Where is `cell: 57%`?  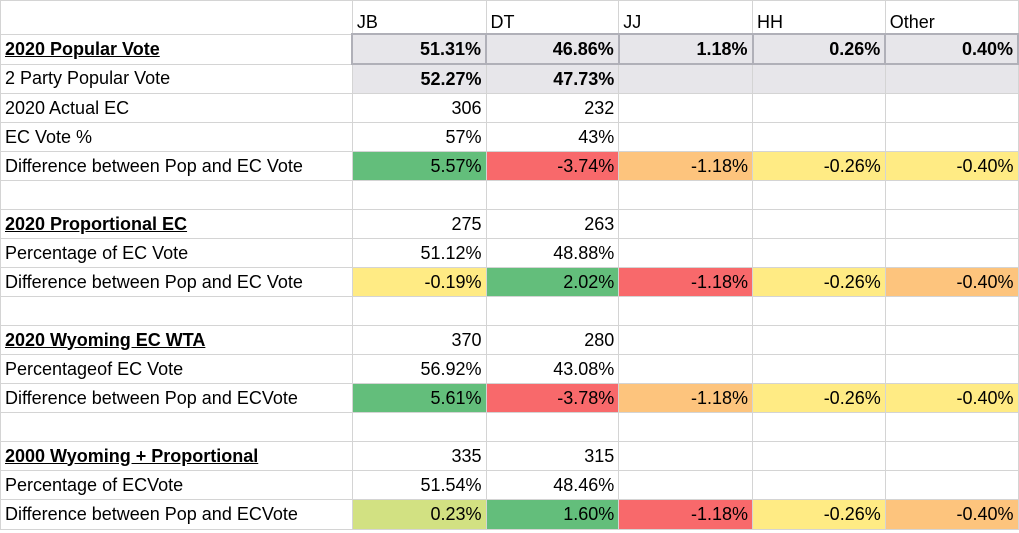
cell: 57% is located at coordinates (419, 137).